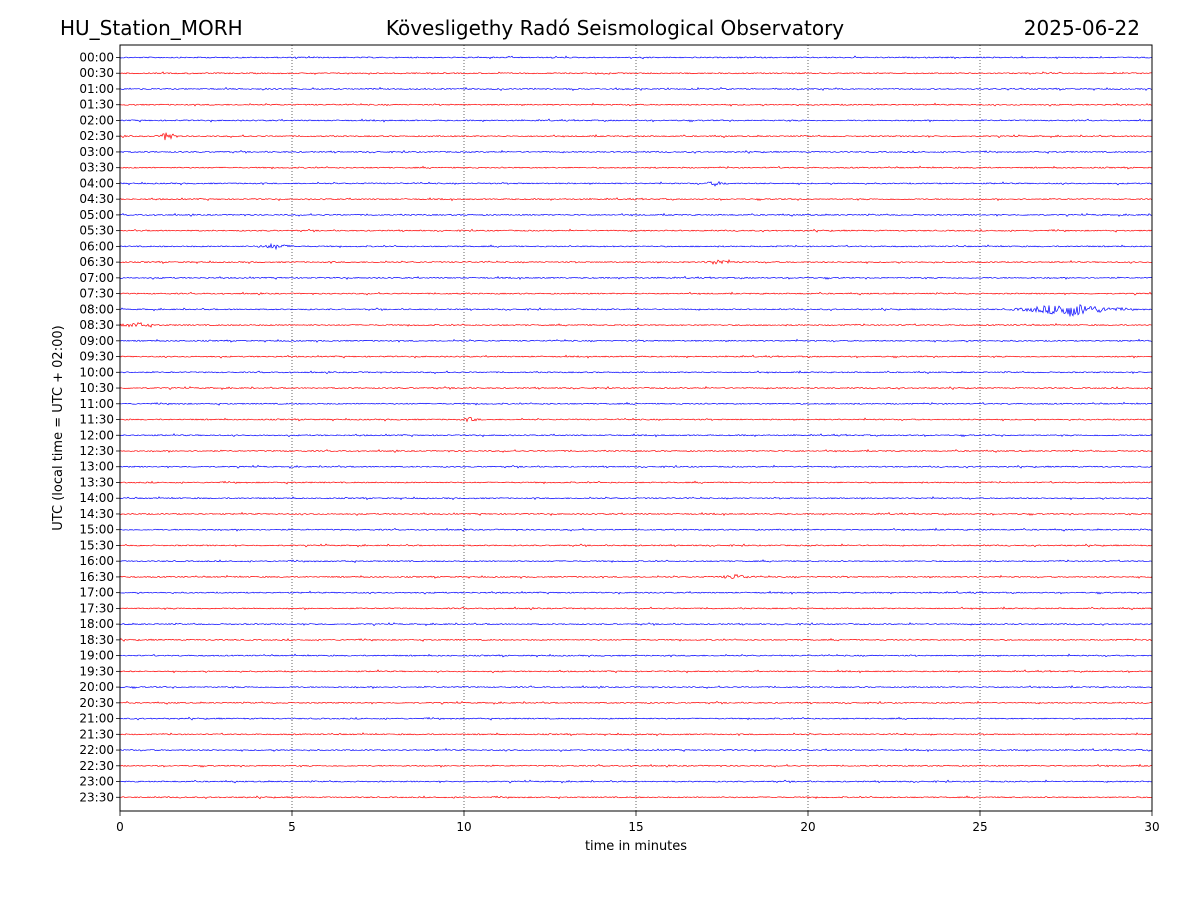 Image resolution: width=1200 pixels, height=900 pixels. Describe the element at coordinates (96, 73) in the screenshot. I see `y-tick-label: 00:30` at that location.